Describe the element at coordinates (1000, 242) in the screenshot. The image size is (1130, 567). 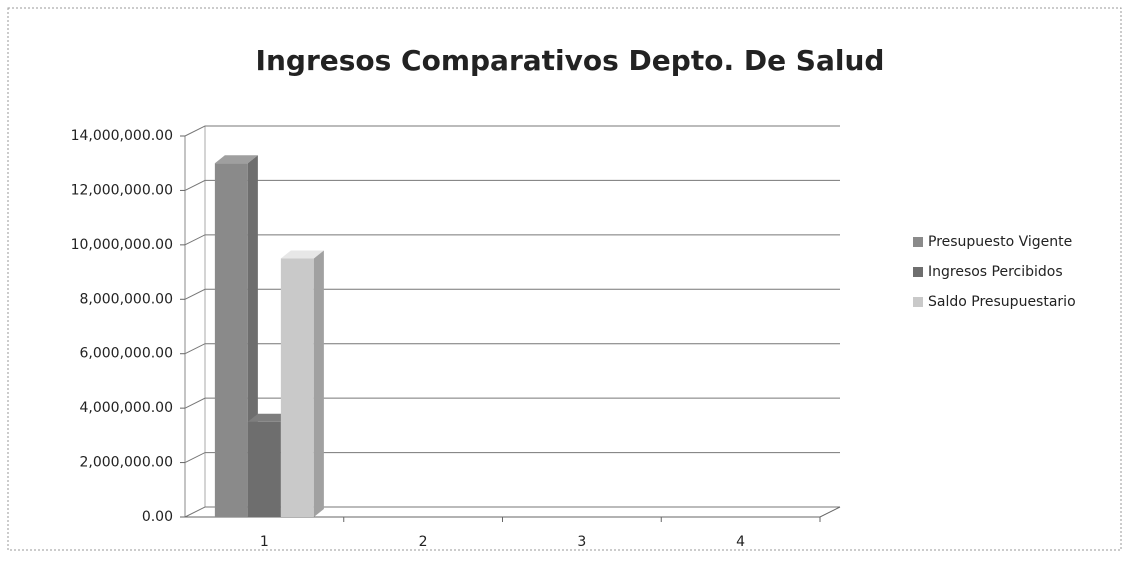
I see `legend-label: Presupuesto Vigente` at that location.